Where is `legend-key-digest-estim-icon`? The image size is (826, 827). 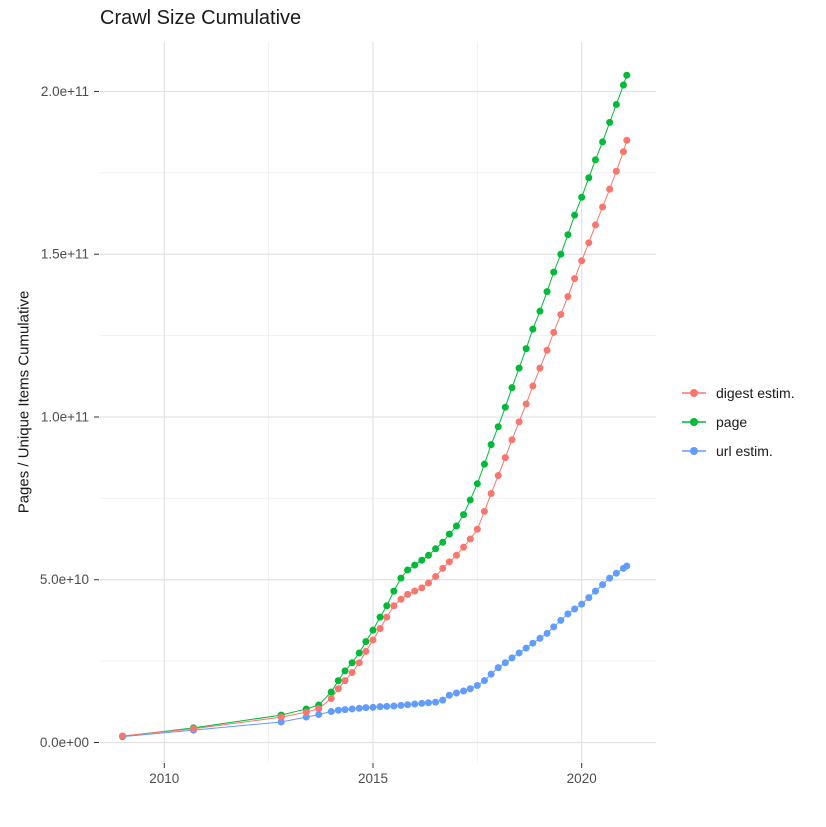
legend-key-digest-estim-icon is located at coordinates (694, 392).